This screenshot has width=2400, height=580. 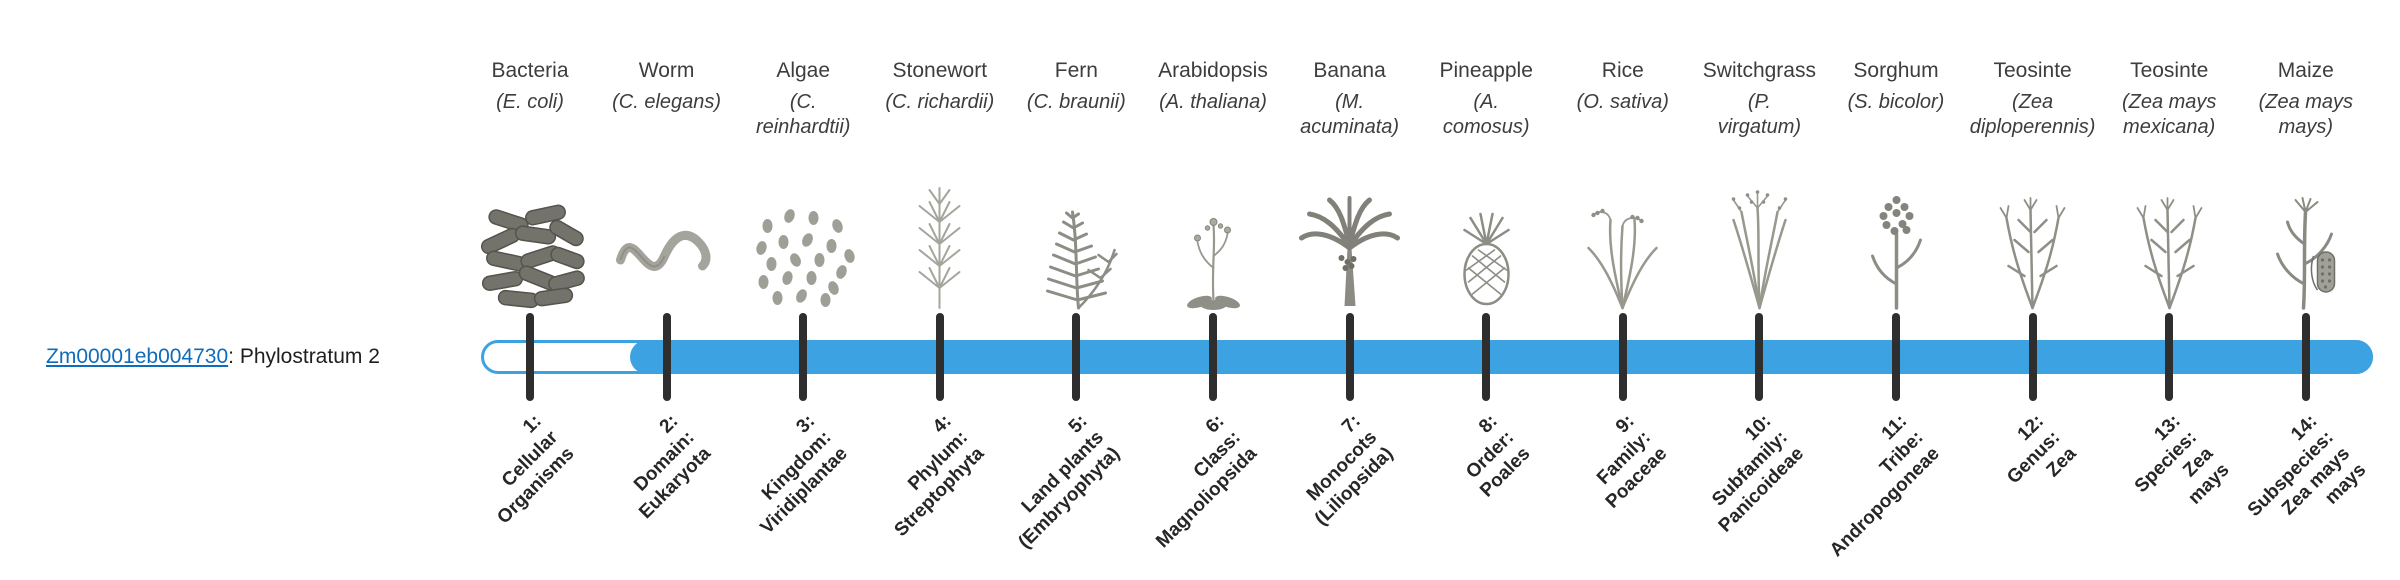 I want to click on organism-species: (S. bicolor), so click(x=1896, y=102).